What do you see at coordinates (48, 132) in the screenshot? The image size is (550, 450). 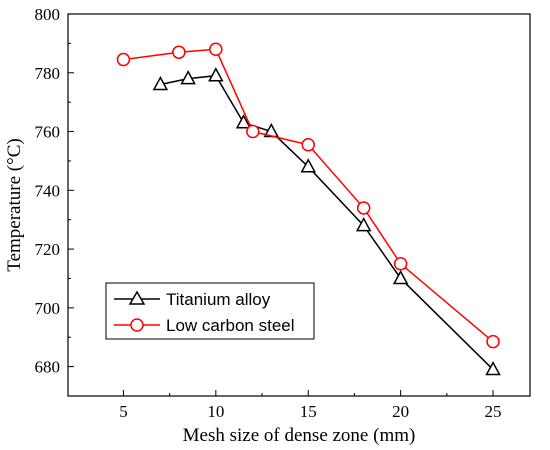 I see `y-tick-label: 760` at bounding box center [48, 132].